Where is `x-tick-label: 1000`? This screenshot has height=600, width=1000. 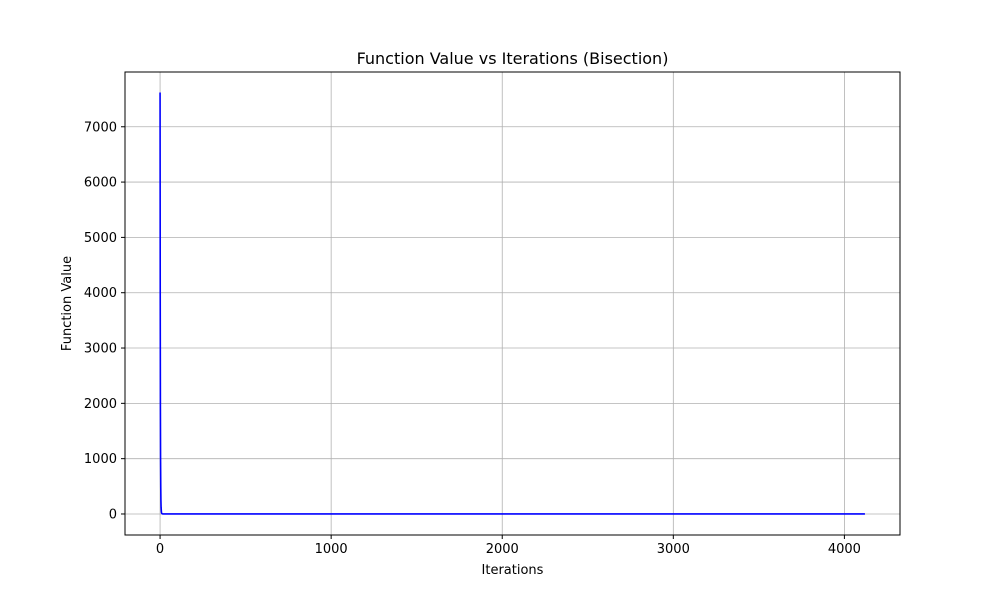
x-tick-label: 1000 is located at coordinates (331, 549).